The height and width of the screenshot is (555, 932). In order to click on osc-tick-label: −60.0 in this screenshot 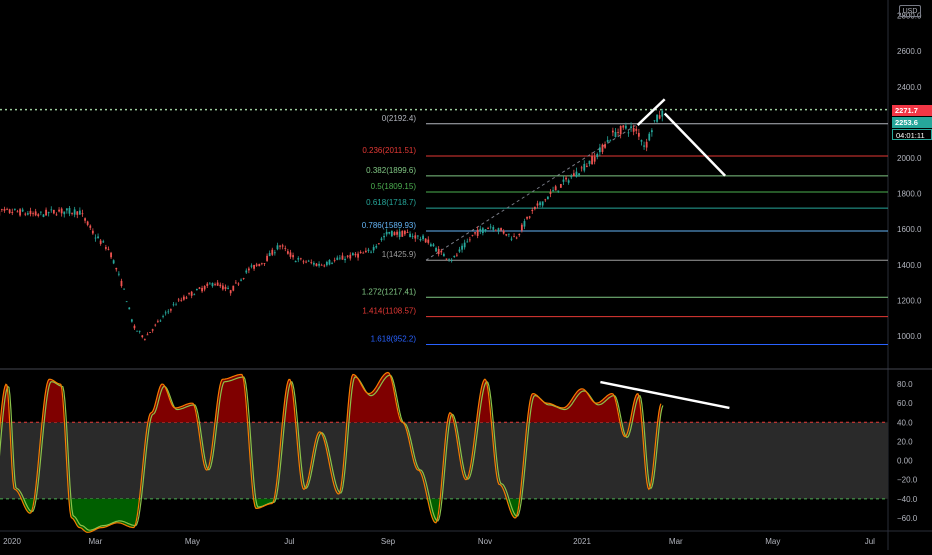, I will do `click(907, 518)`.